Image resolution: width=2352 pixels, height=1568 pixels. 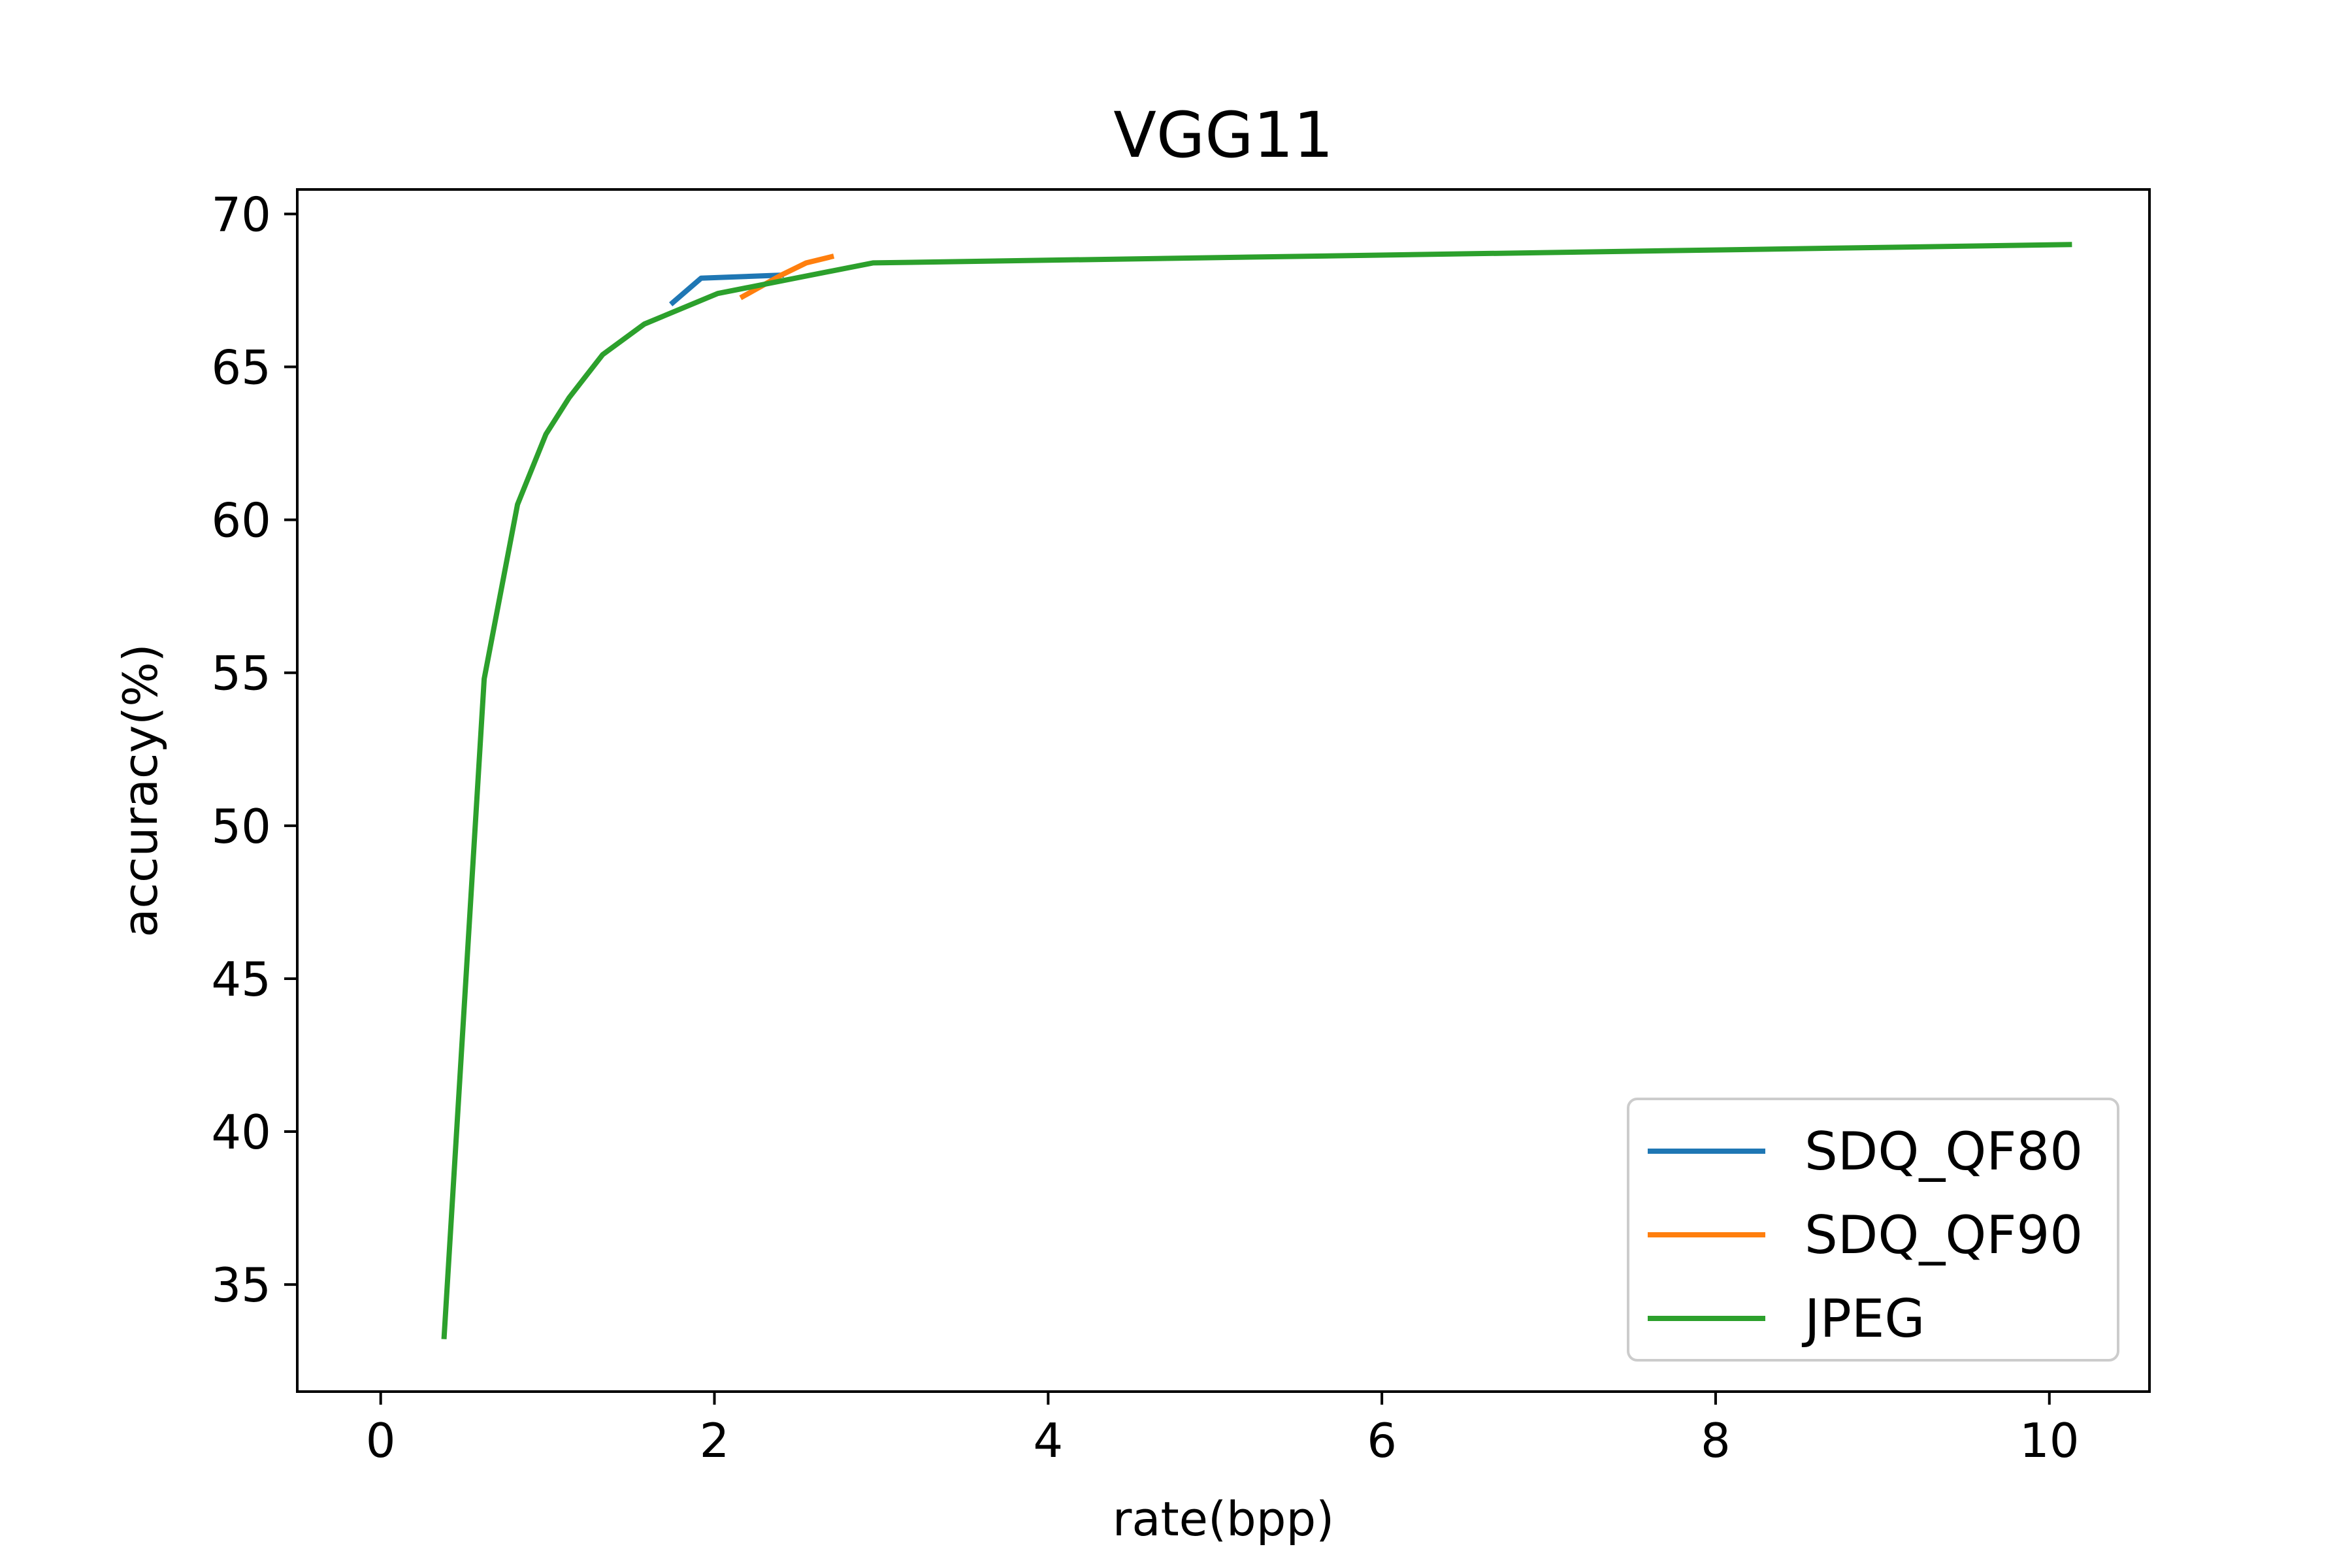 What do you see at coordinates (2049, 1440) in the screenshot?
I see `x-tick-label: 10` at bounding box center [2049, 1440].